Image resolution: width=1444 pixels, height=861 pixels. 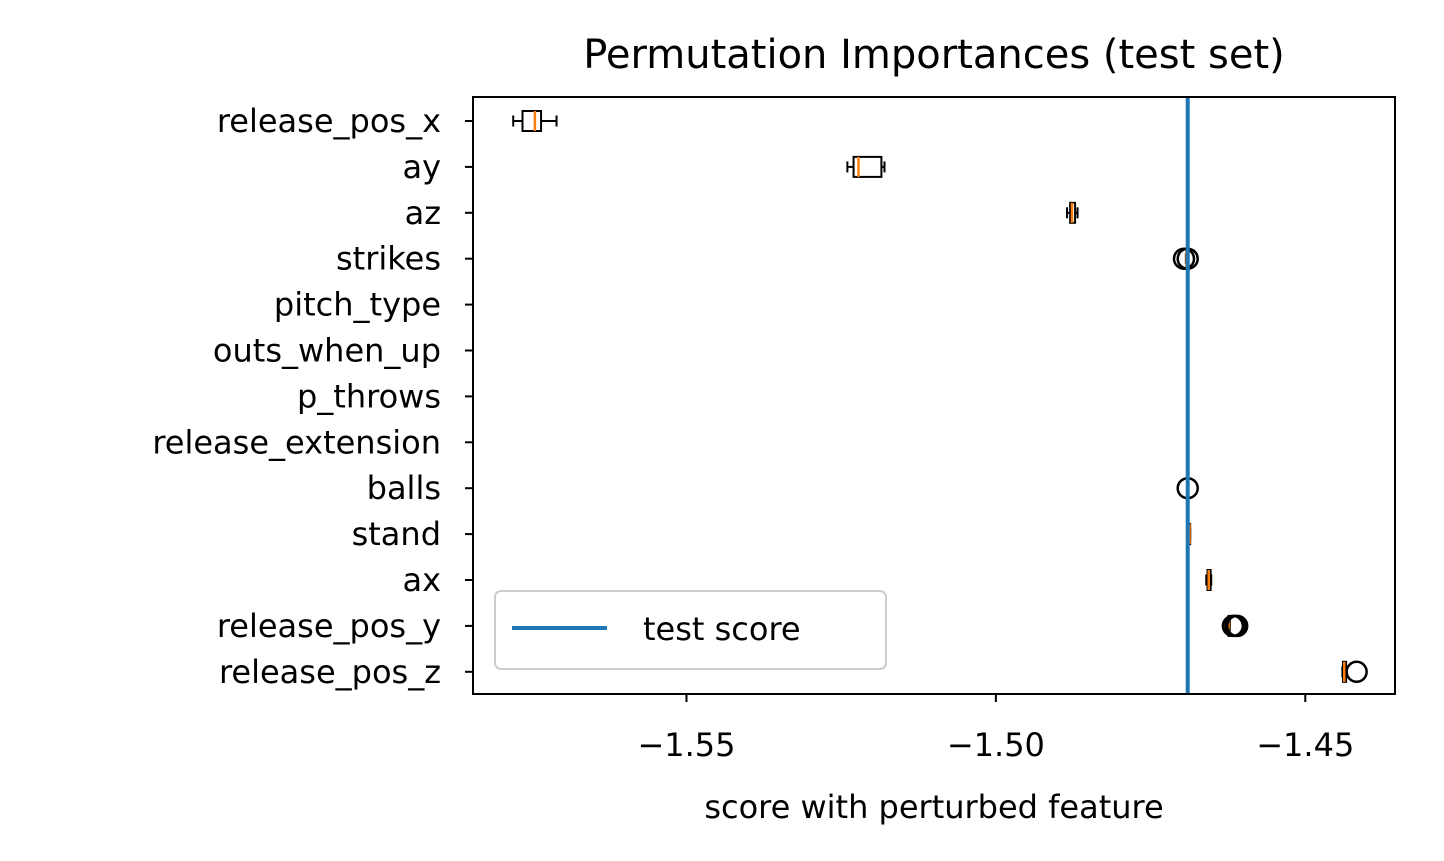 I want to click on y-tick-label: pitch_type, so click(x=357, y=305).